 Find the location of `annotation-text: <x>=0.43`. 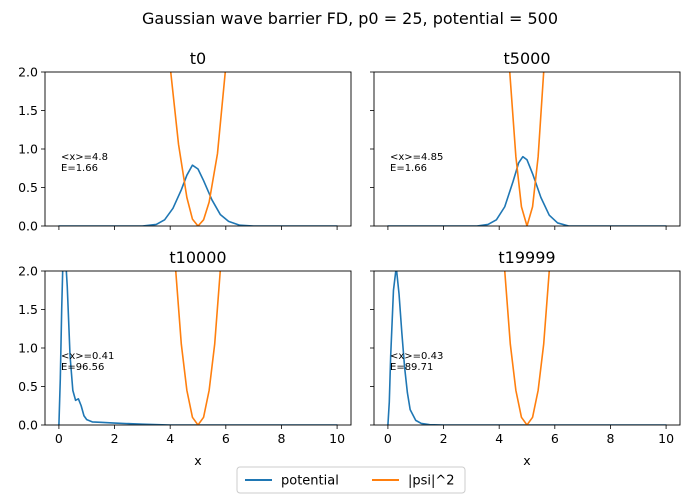

annotation-text: <x>=0.43 is located at coordinates (416, 356).